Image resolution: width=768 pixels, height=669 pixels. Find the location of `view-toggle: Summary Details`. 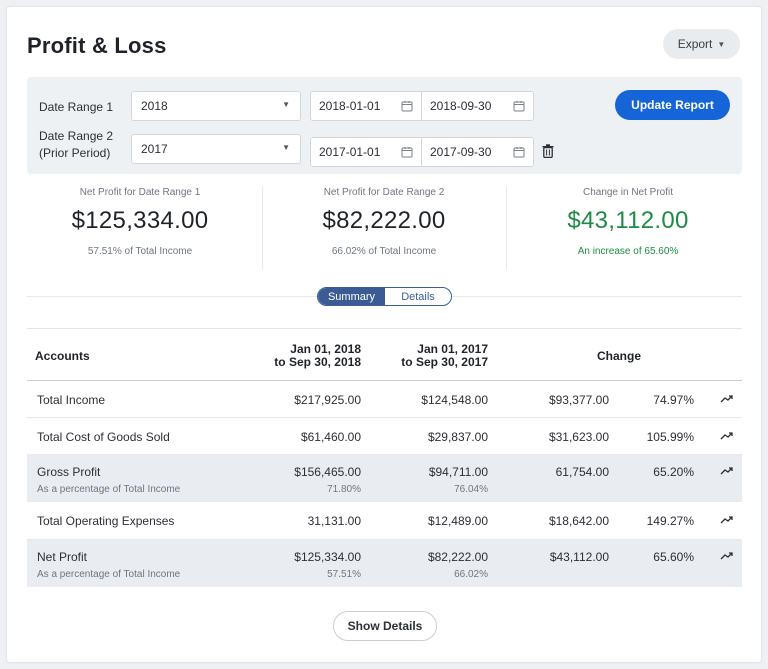

view-toggle: Summary Details is located at coordinates (384, 296).